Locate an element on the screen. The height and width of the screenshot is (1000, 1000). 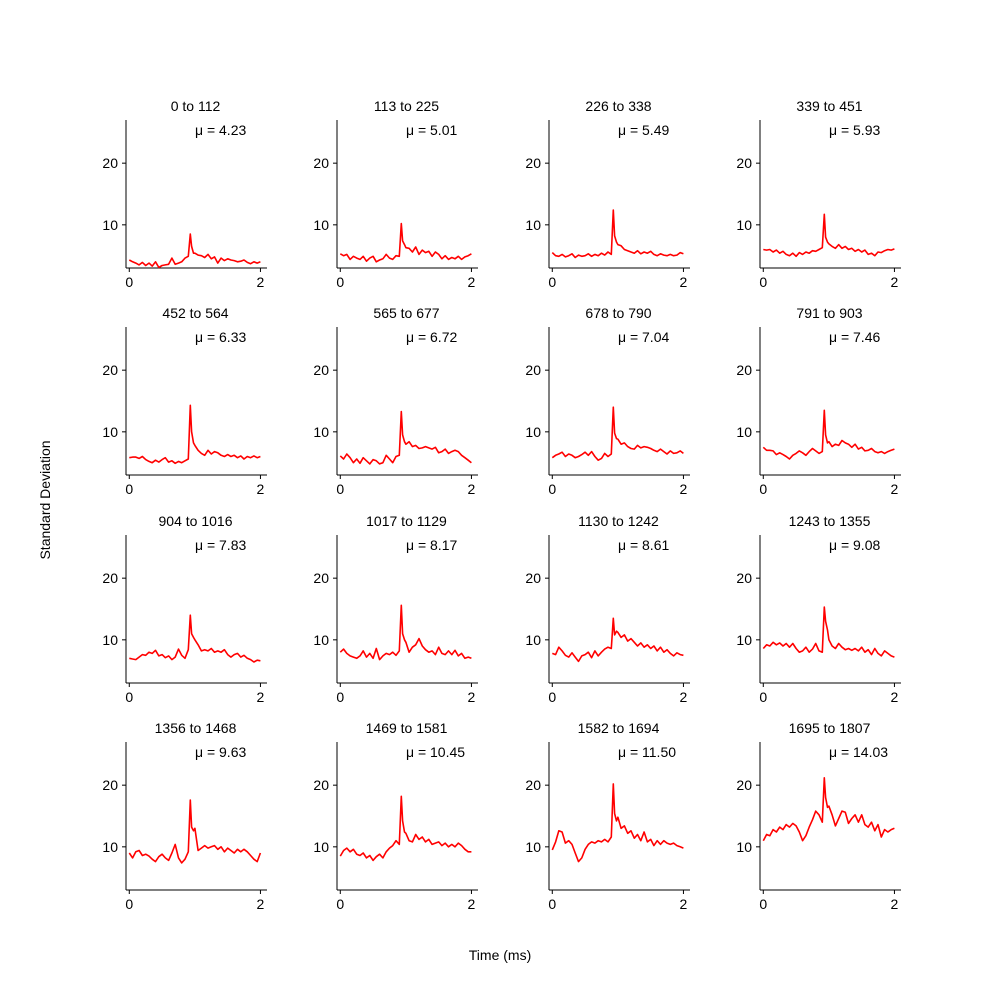
subplot-title: 1356 to 1468 is located at coordinates (196, 728).